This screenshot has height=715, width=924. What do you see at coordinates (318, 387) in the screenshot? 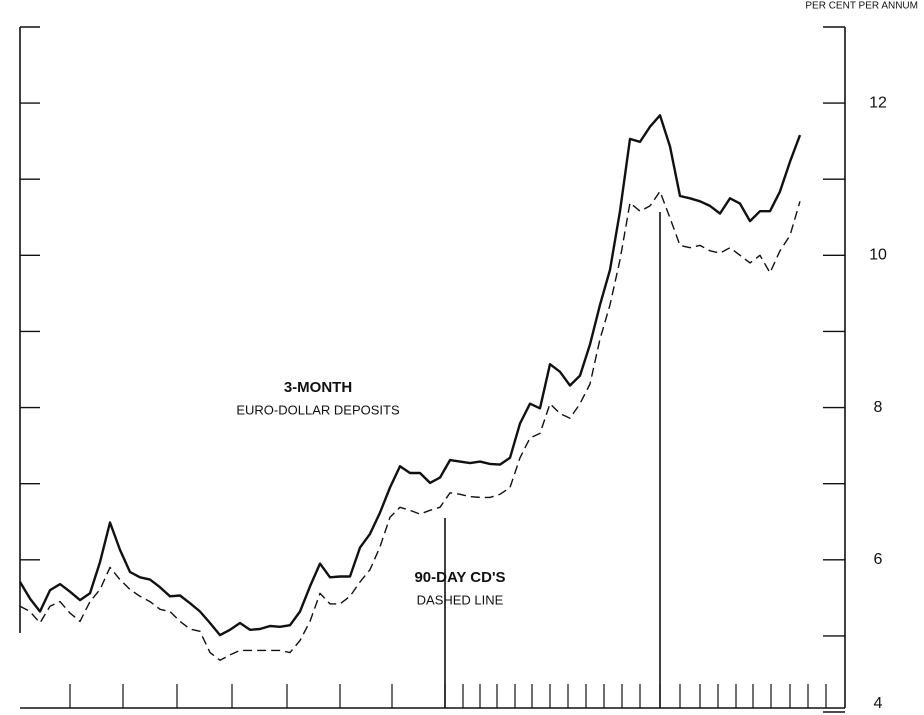
I see `annotation: 3-MONTH` at bounding box center [318, 387].